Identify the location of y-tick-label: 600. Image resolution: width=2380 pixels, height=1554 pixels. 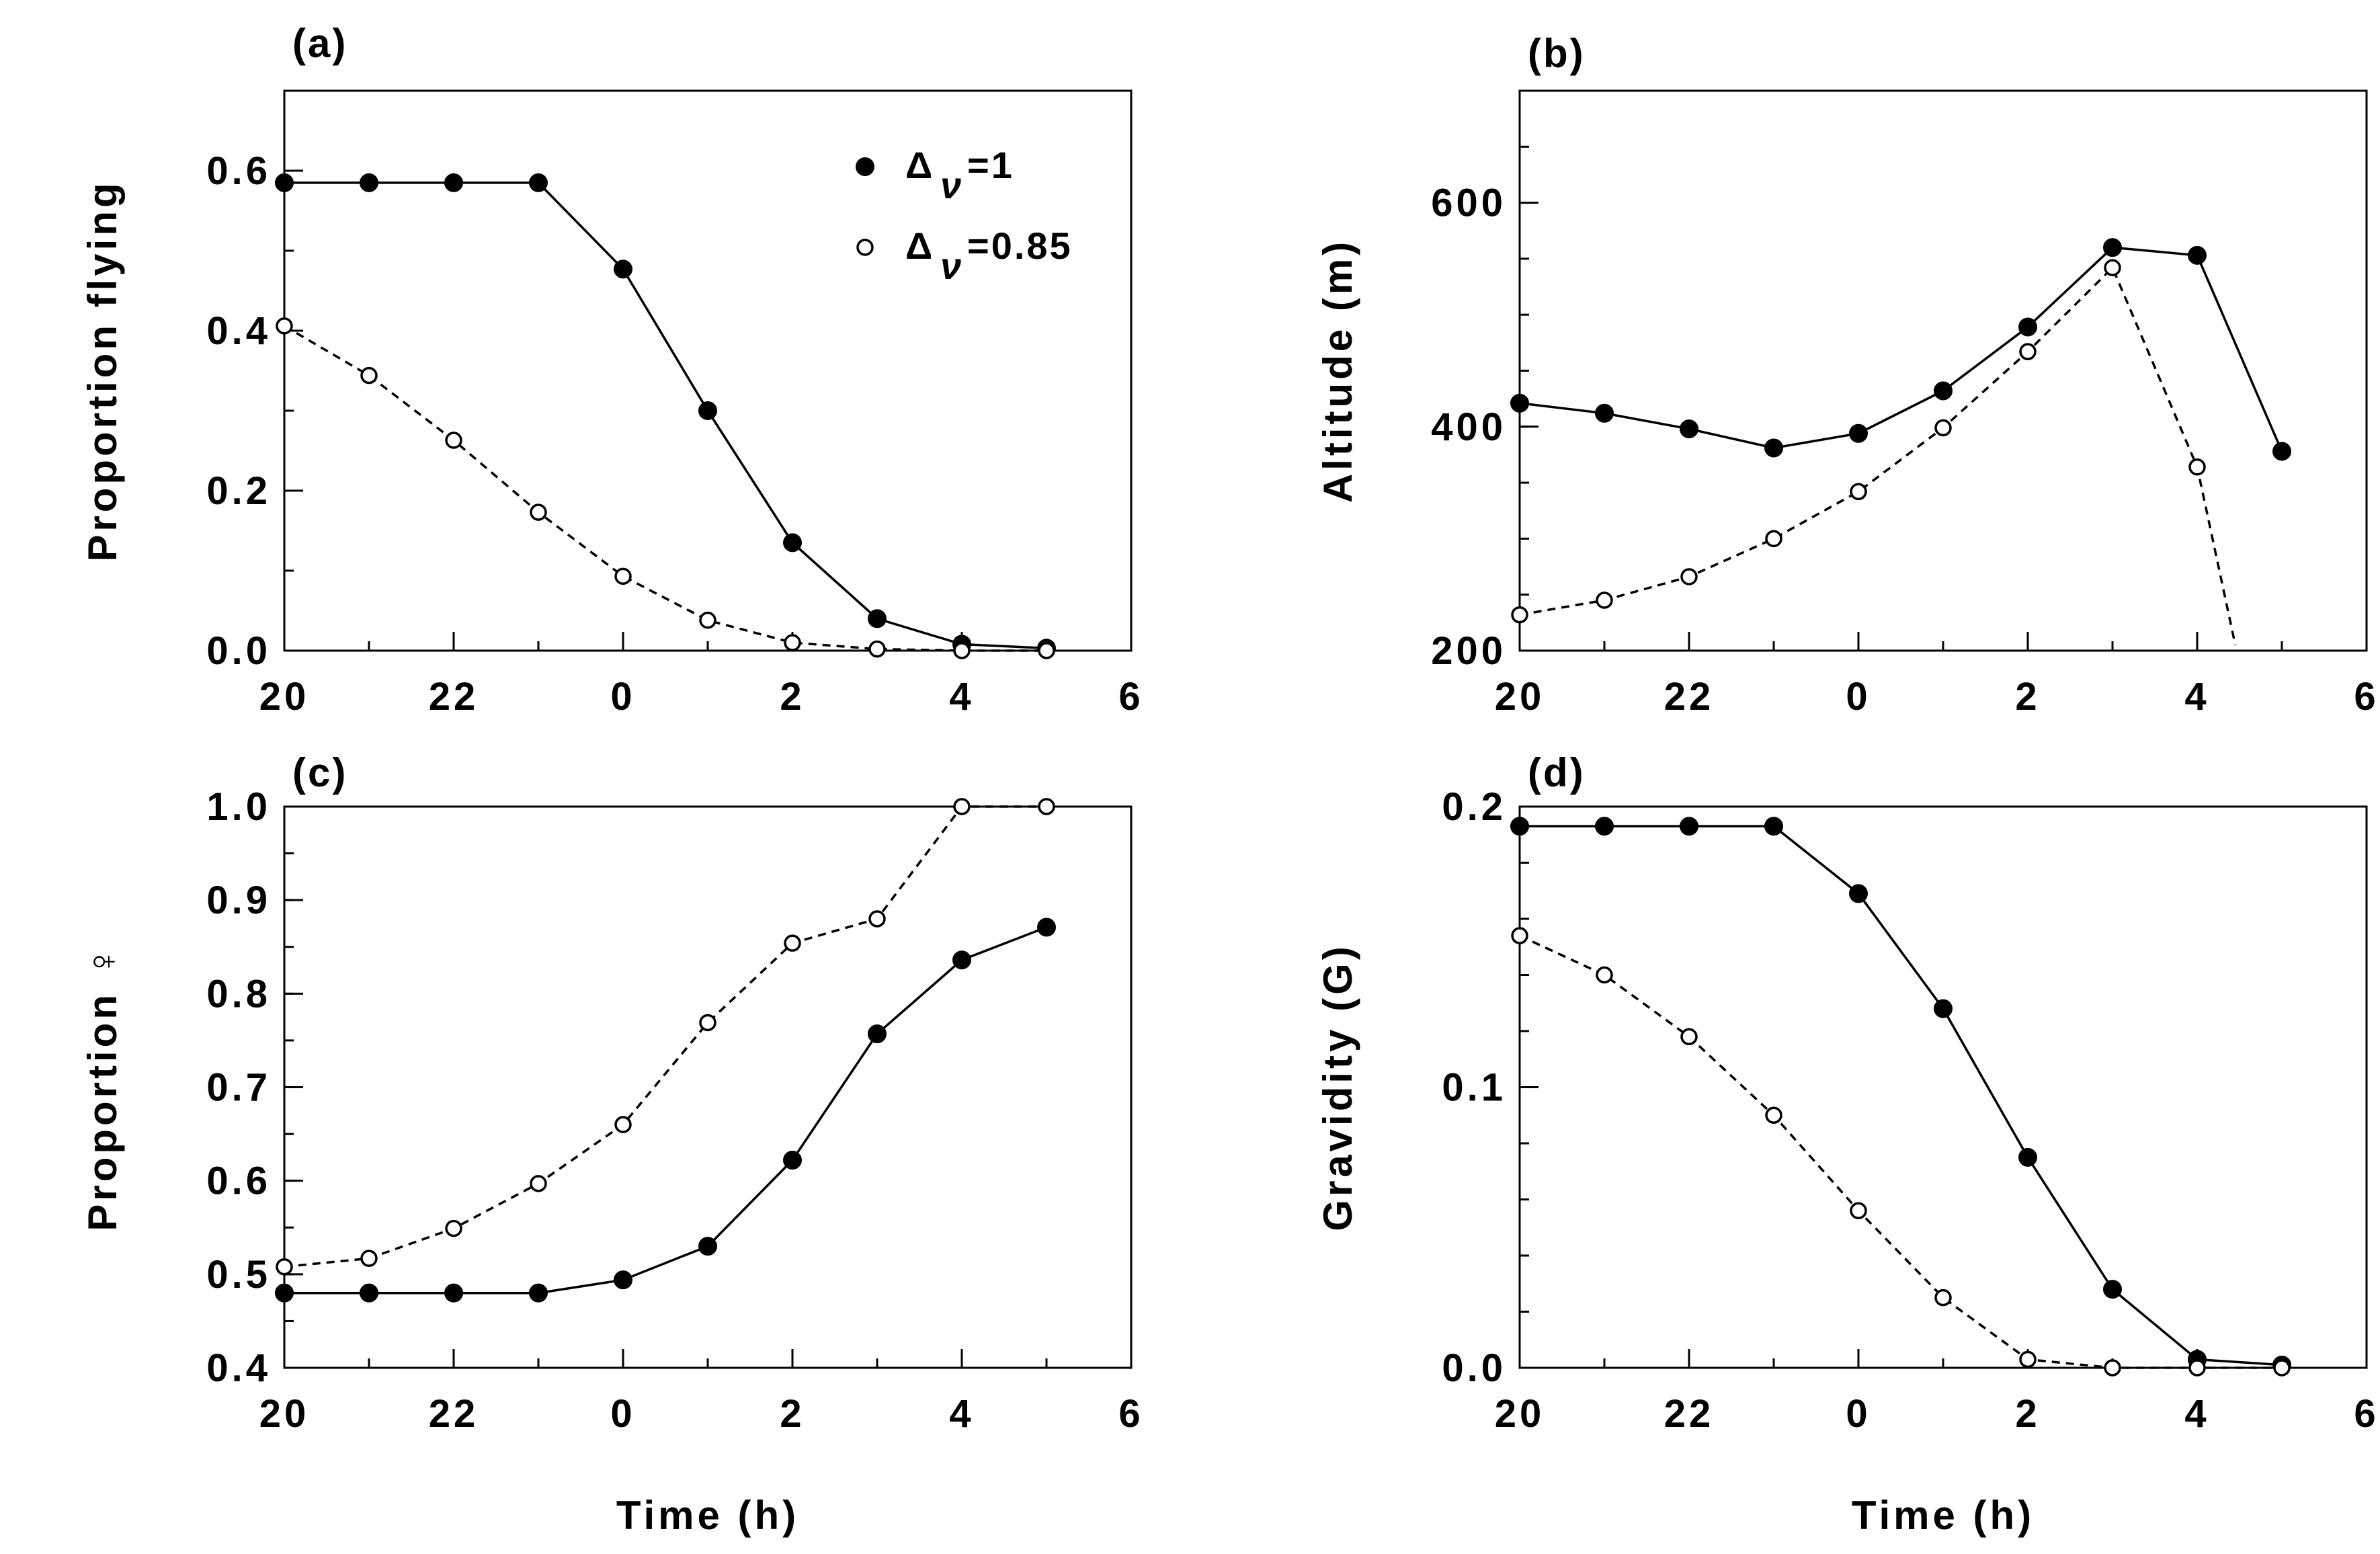
(1468, 203).